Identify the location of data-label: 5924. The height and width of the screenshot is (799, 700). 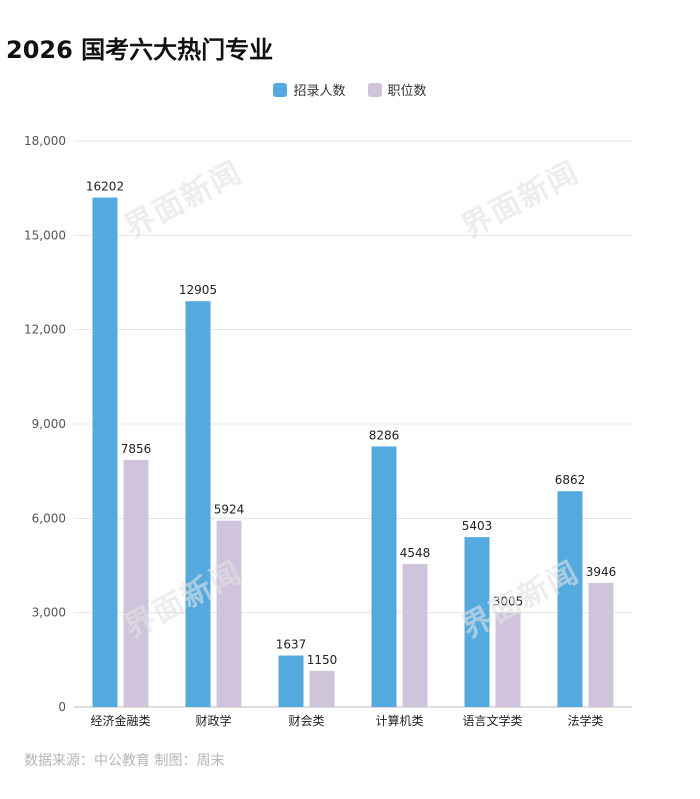
(229, 510).